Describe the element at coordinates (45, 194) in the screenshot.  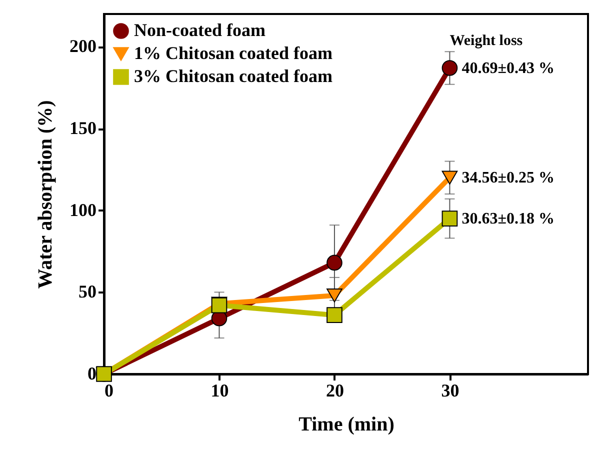
I see `y-axis-title: Water absorption (%)` at that location.